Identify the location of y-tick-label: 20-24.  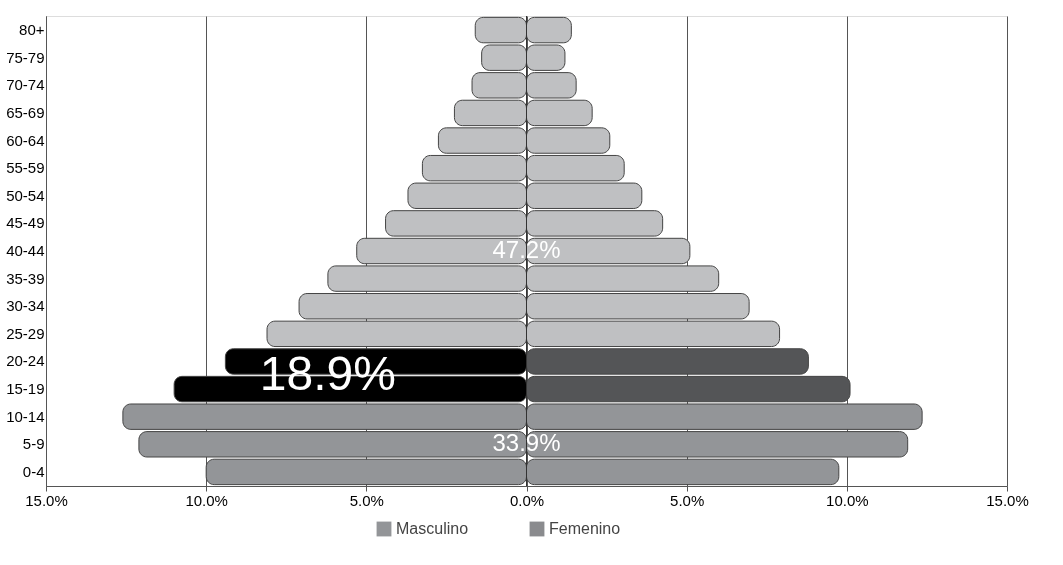
(25, 361).